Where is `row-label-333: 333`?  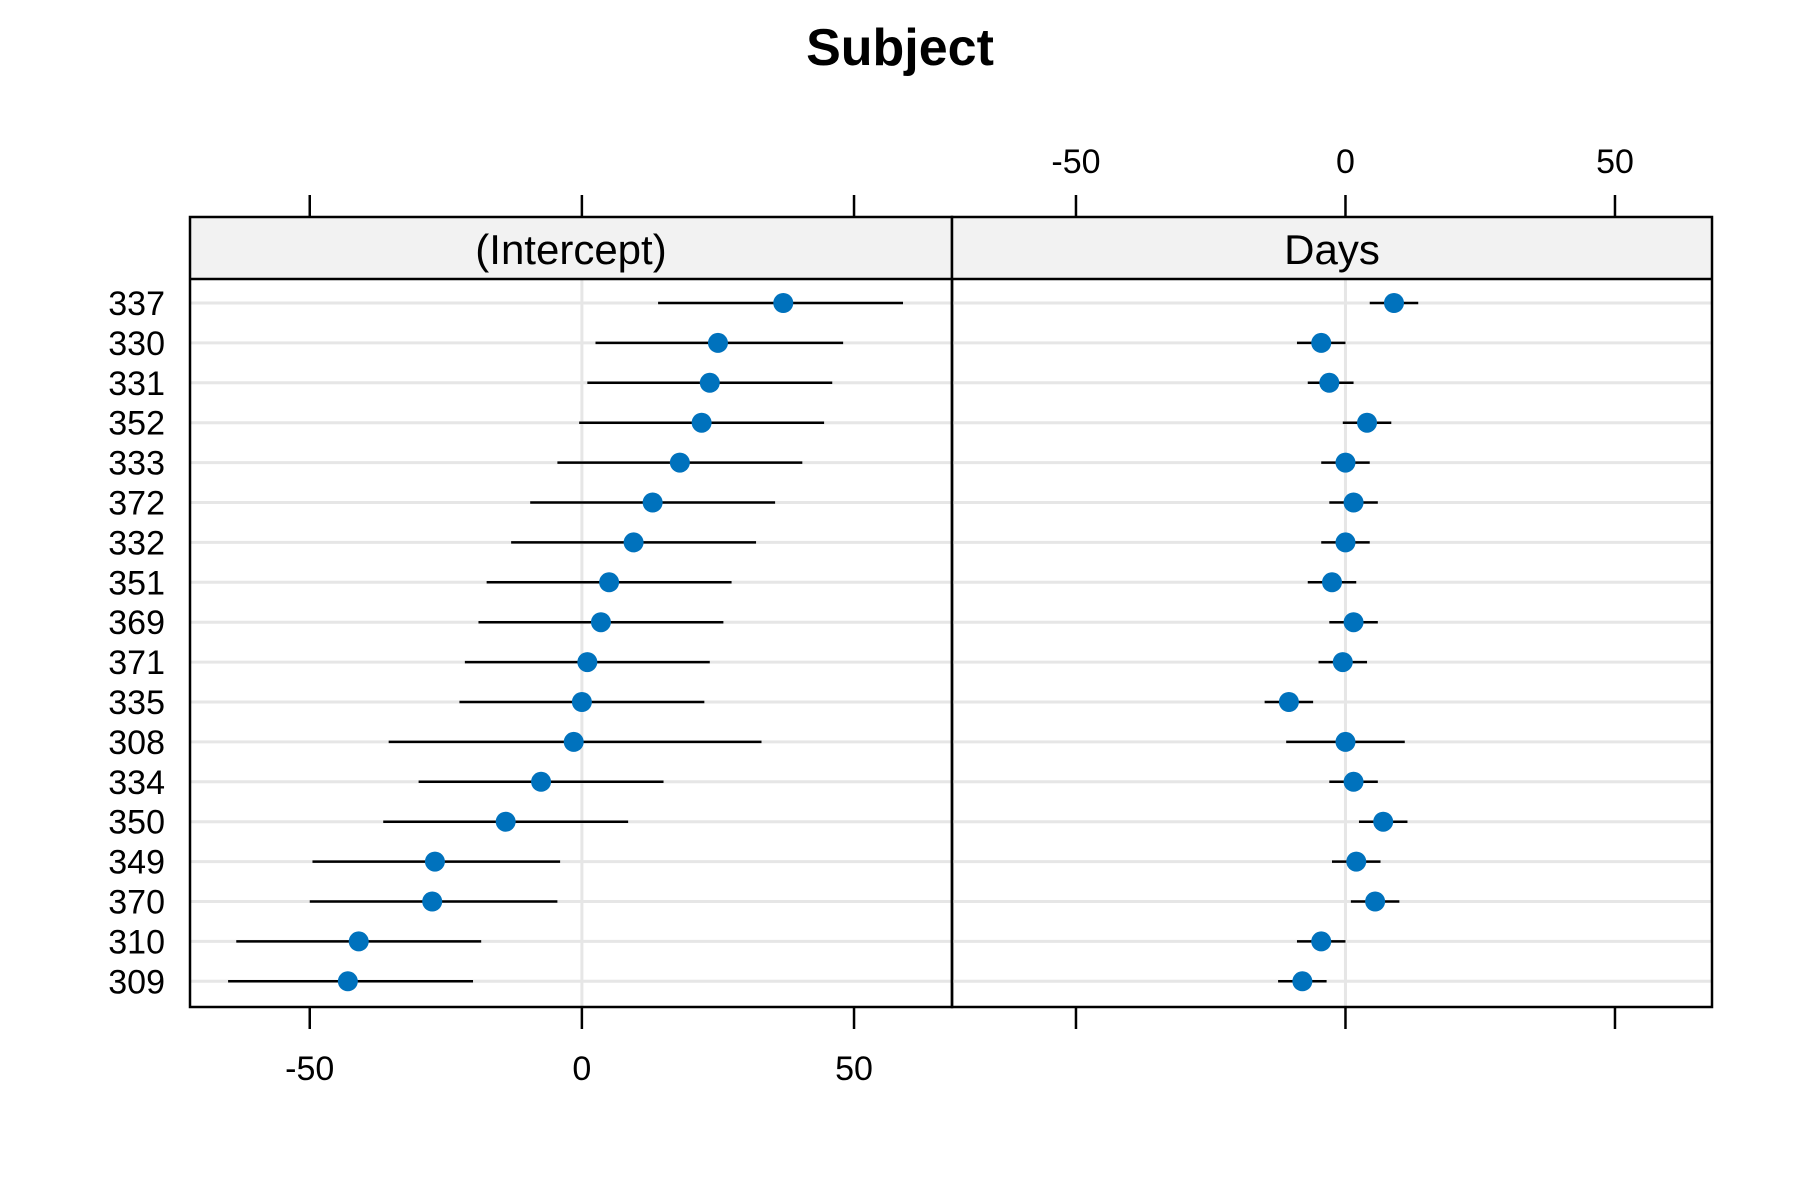
row-label-333: 333 is located at coordinates (136, 464).